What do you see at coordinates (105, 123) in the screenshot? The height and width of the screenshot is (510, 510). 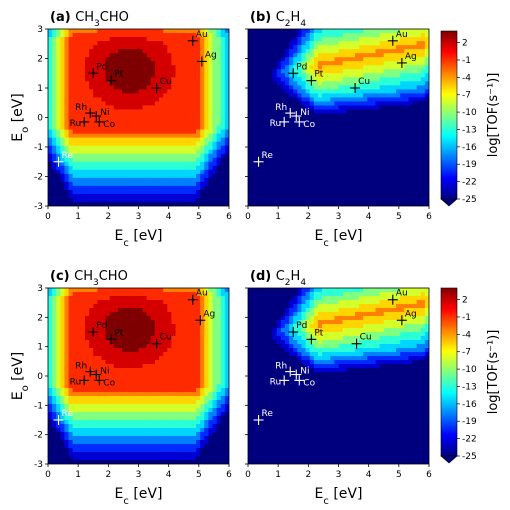 I see `marker-co: Co` at bounding box center [105, 123].